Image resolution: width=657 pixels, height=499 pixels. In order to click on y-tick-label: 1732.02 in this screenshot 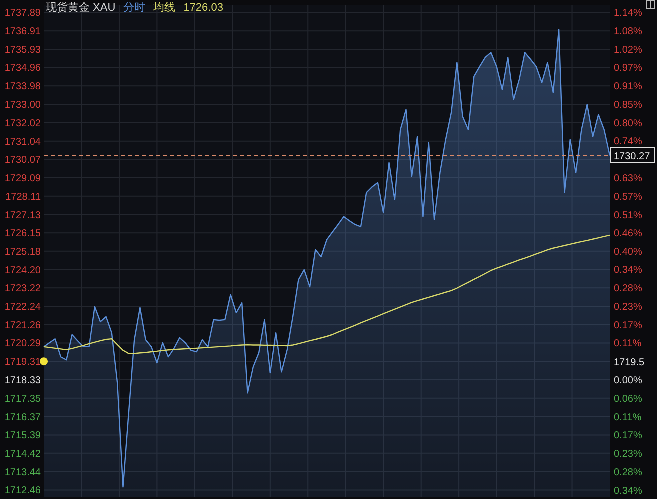, I will do `click(23, 124)`.